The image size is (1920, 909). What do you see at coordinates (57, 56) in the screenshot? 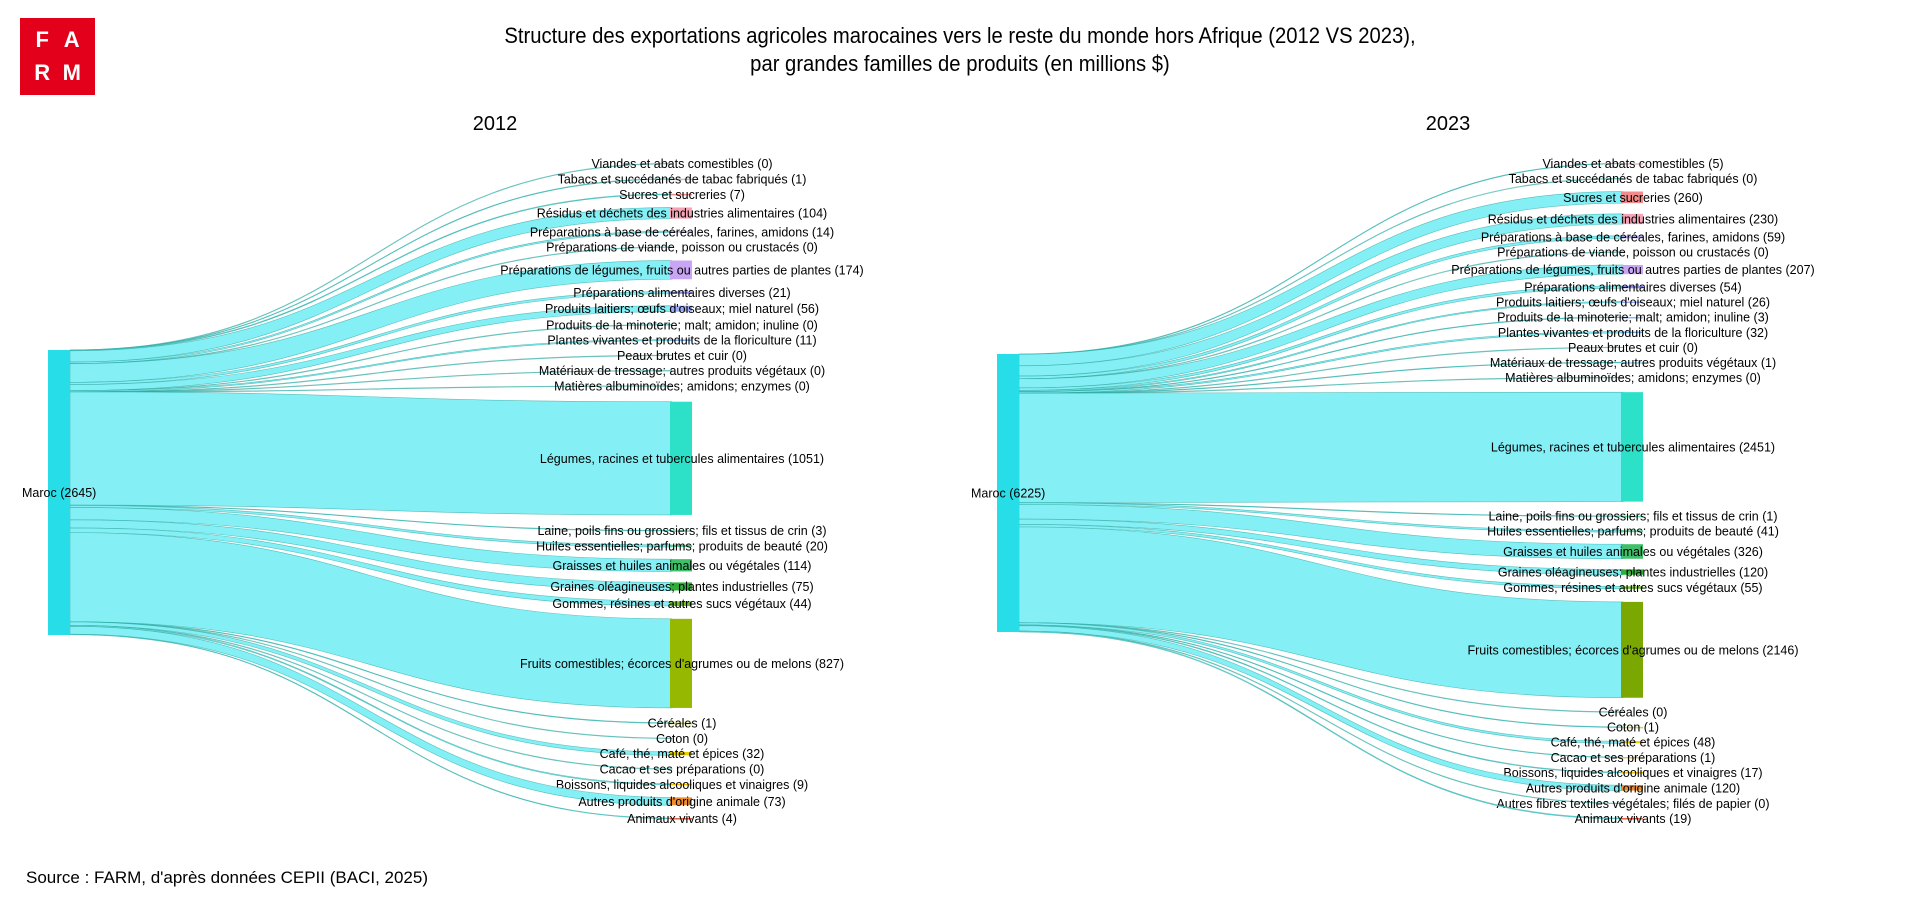
I see `farm-logo: F A R M` at bounding box center [57, 56].